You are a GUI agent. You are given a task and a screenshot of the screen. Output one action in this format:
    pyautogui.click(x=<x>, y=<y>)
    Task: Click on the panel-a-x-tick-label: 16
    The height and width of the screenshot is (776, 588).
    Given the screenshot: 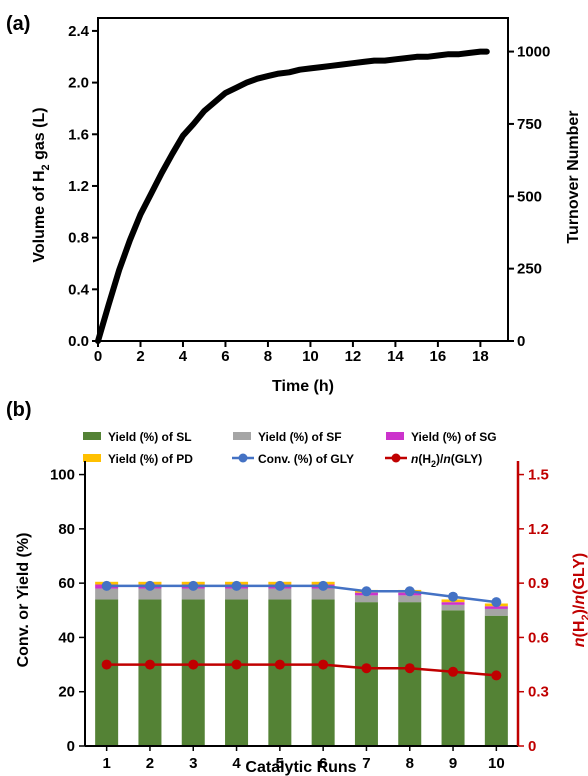 What is the action you would take?
    pyautogui.click(x=438, y=356)
    